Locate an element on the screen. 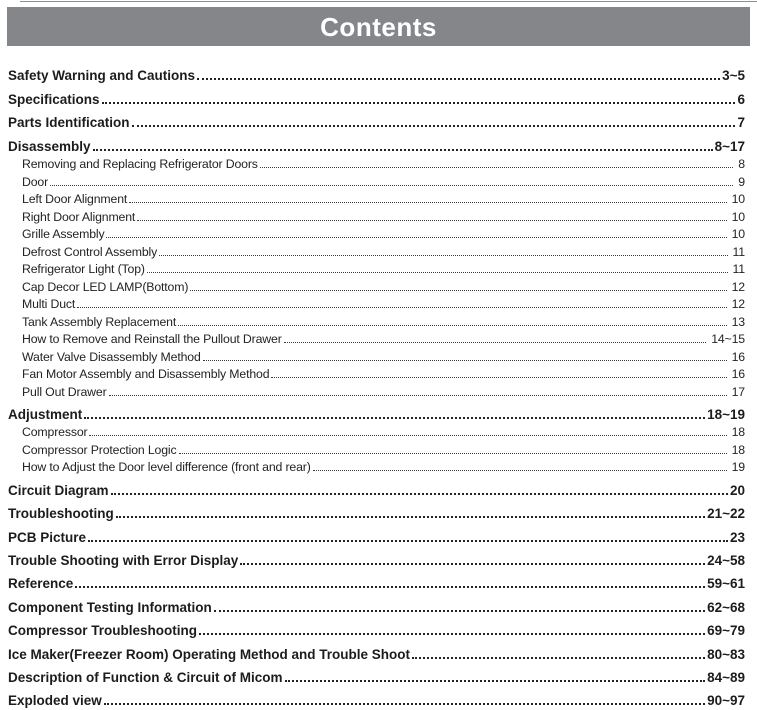 The image size is (757, 710). toc-entry-label: Cap Decor LED LAMP(Bottom) is located at coordinates (105, 286).